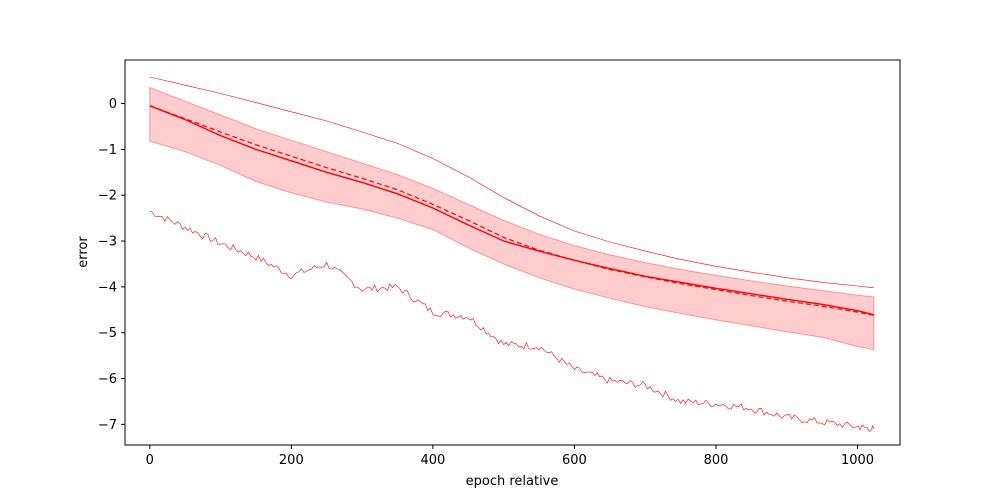 The image size is (1000, 500). I want to click on y-tick-label: −7, so click(107, 425).